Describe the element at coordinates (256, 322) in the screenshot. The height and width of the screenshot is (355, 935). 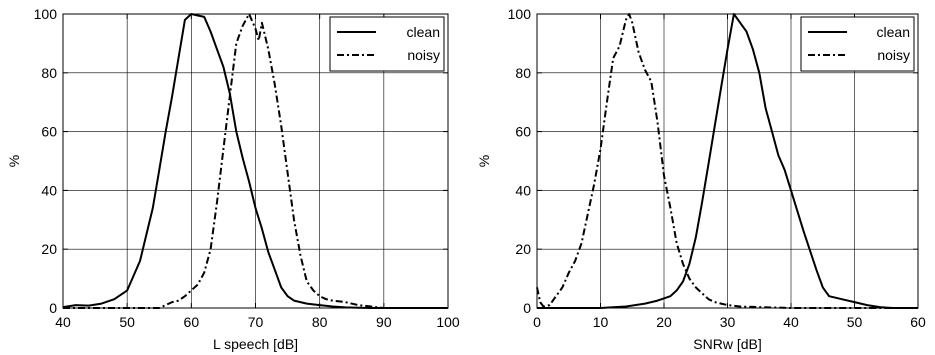
I see `x-tick-label-left: 70` at that location.